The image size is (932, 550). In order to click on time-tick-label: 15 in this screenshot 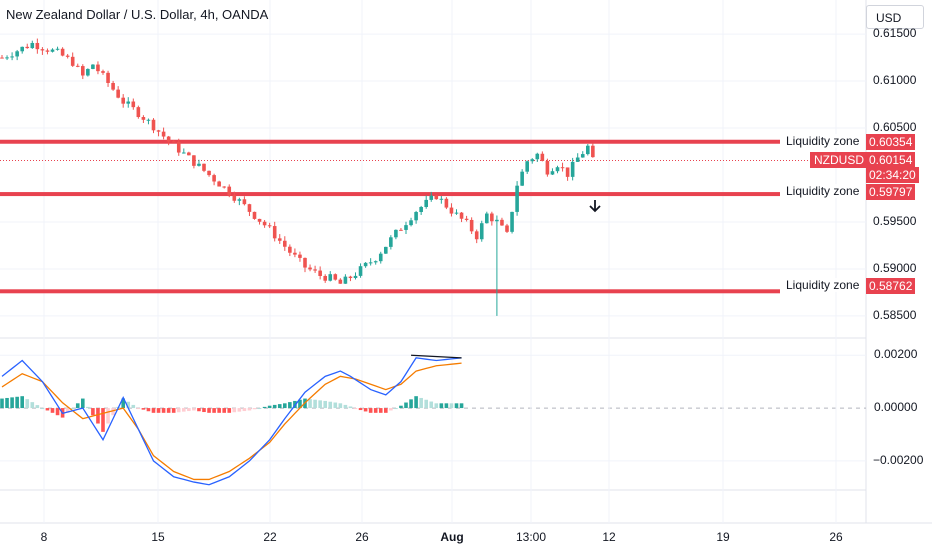, I will do `click(158, 537)`.